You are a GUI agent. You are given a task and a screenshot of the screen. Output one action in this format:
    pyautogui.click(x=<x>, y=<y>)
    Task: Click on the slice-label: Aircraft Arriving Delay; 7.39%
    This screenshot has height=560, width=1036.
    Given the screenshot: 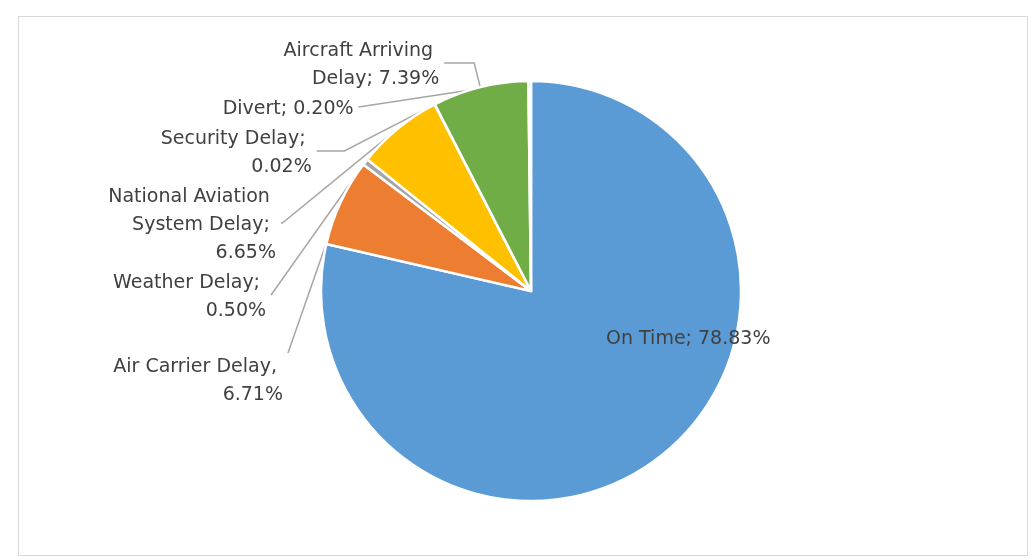 What is the action you would take?
    pyautogui.click(x=361, y=62)
    